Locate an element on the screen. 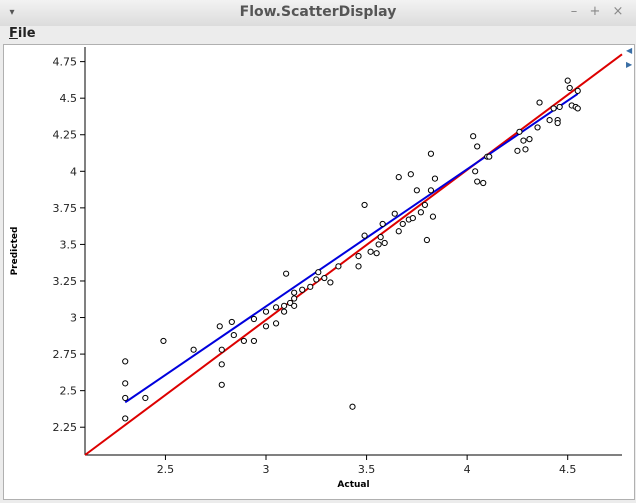  y-tick-label: 4.5 is located at coordinates (69, 98).